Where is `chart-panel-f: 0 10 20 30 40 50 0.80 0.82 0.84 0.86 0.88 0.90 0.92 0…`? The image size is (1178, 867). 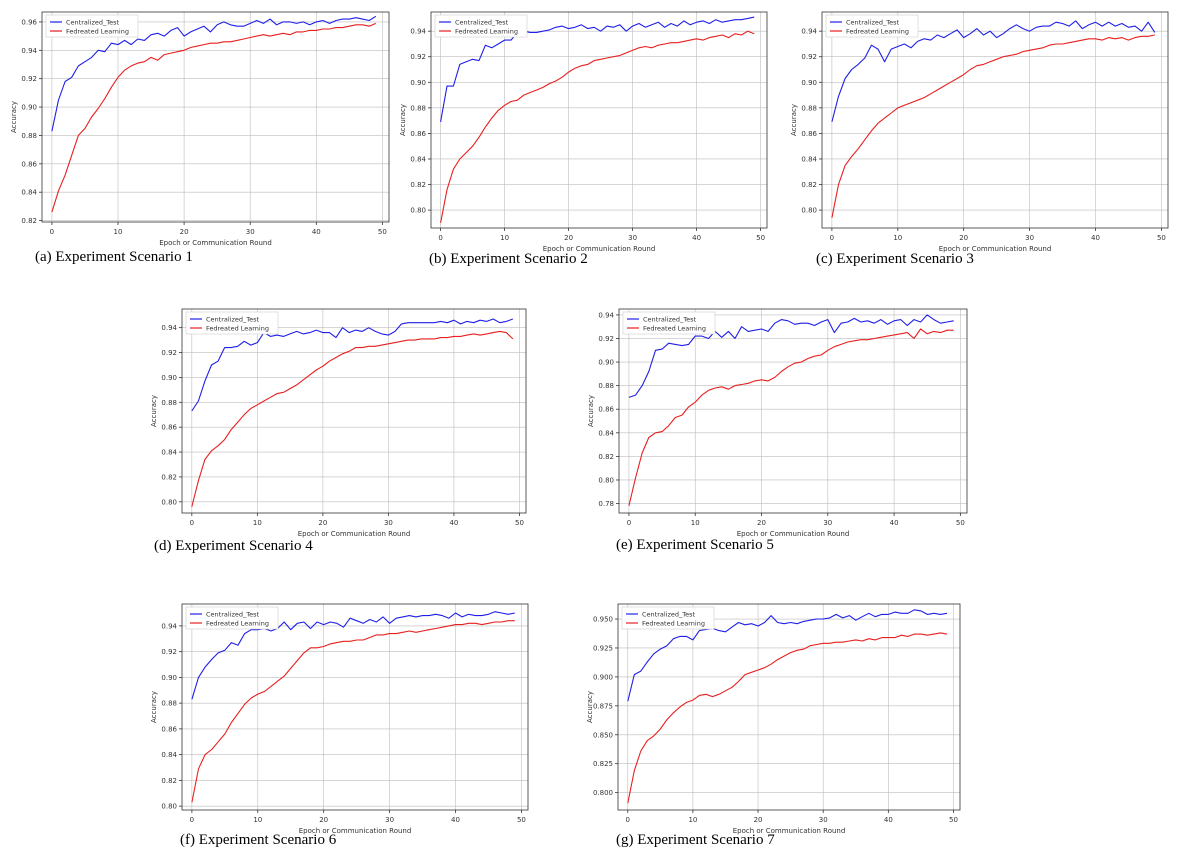 chart-panel-f: 0 10 20 30 40 50 0.80 0.82 0.84 0.86 0.88 0.90 0.92 0… is located at coordinates (343, 730).